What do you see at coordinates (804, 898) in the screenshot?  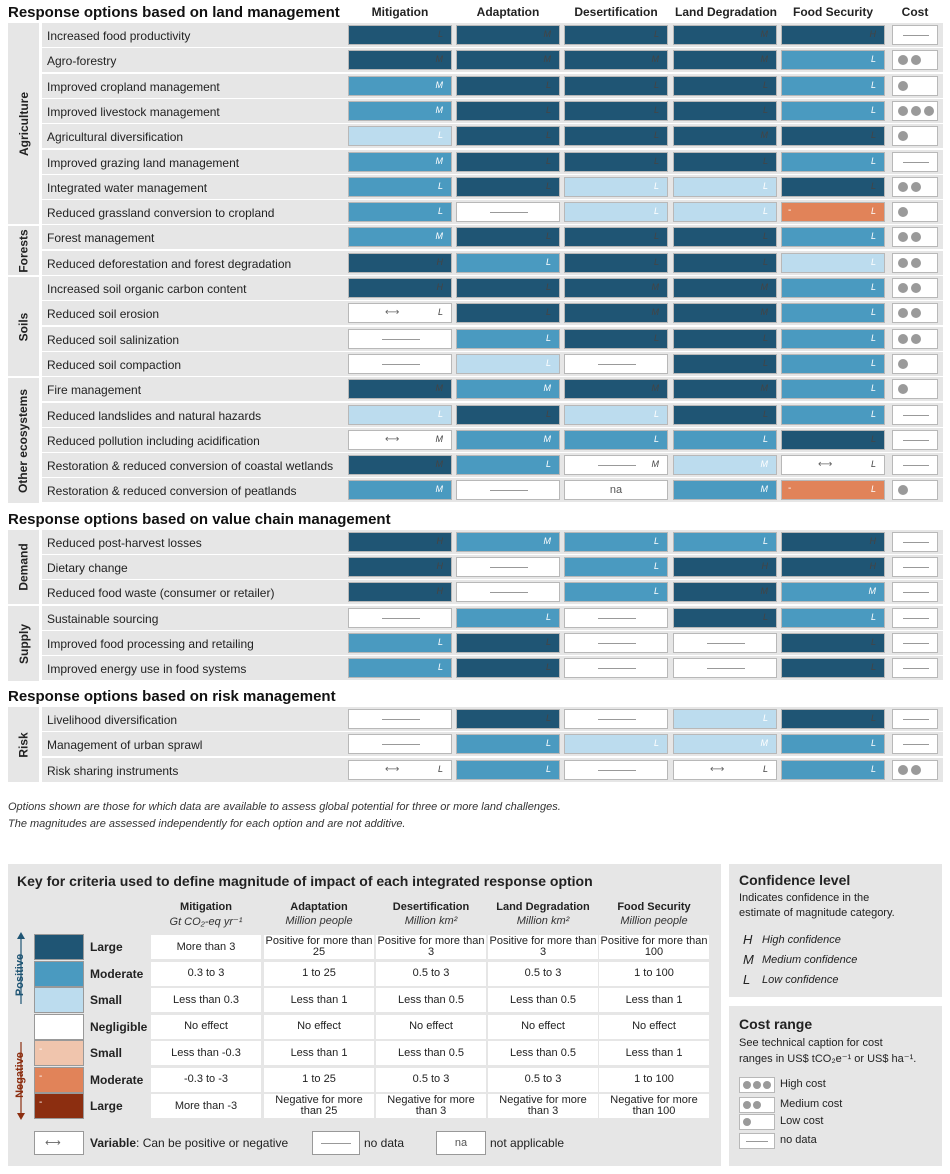 I see `confidence-desc-1: Indicates confidence in the` at bounding box center [804, 898].